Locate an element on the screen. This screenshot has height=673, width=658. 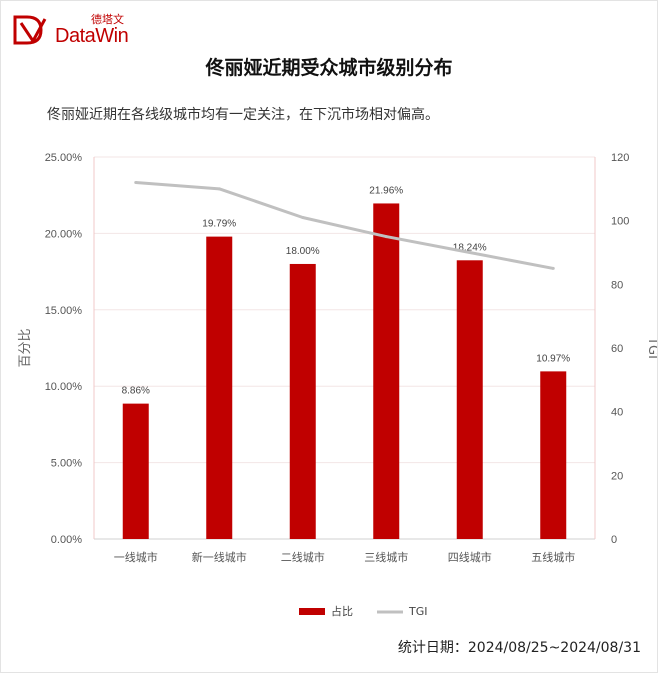
tgi-series is located at coordinates (344, 225).